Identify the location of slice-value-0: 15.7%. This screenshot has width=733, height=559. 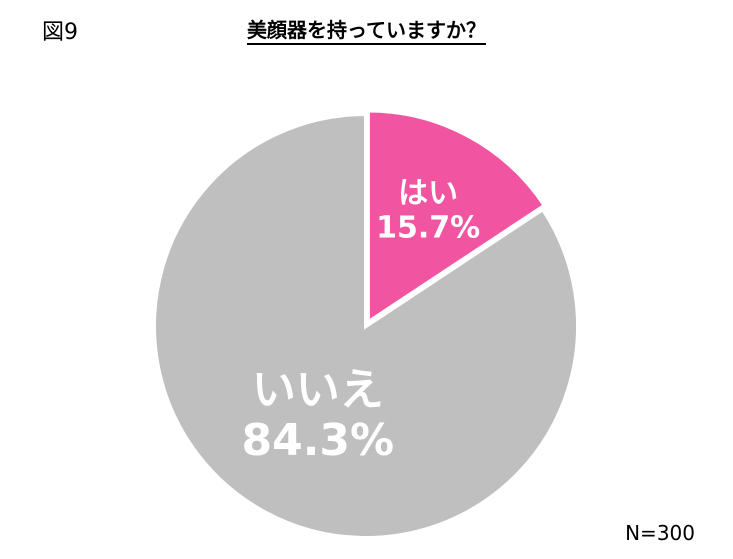
(428, 227).